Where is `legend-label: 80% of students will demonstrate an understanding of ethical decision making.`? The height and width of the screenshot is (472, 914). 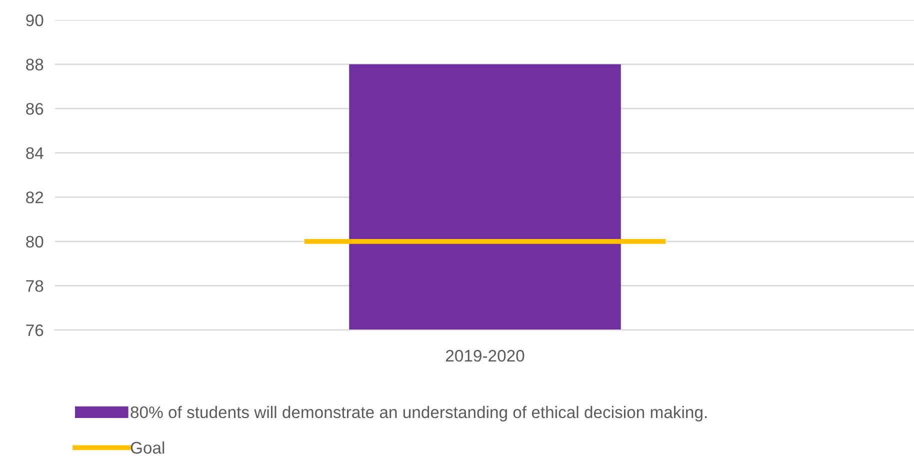
legend-label: 80% of students will demonstrate an understanding of ethical decision making. is located at coordinates (418, 414).